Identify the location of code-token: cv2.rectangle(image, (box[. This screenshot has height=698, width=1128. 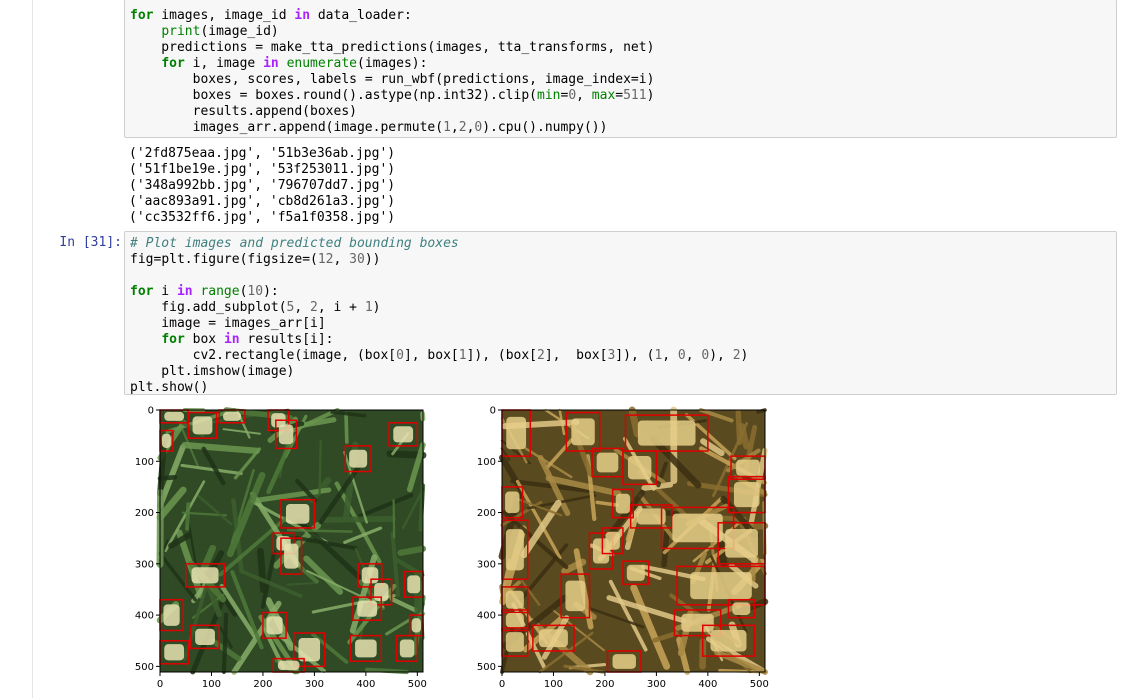
(263, 355).